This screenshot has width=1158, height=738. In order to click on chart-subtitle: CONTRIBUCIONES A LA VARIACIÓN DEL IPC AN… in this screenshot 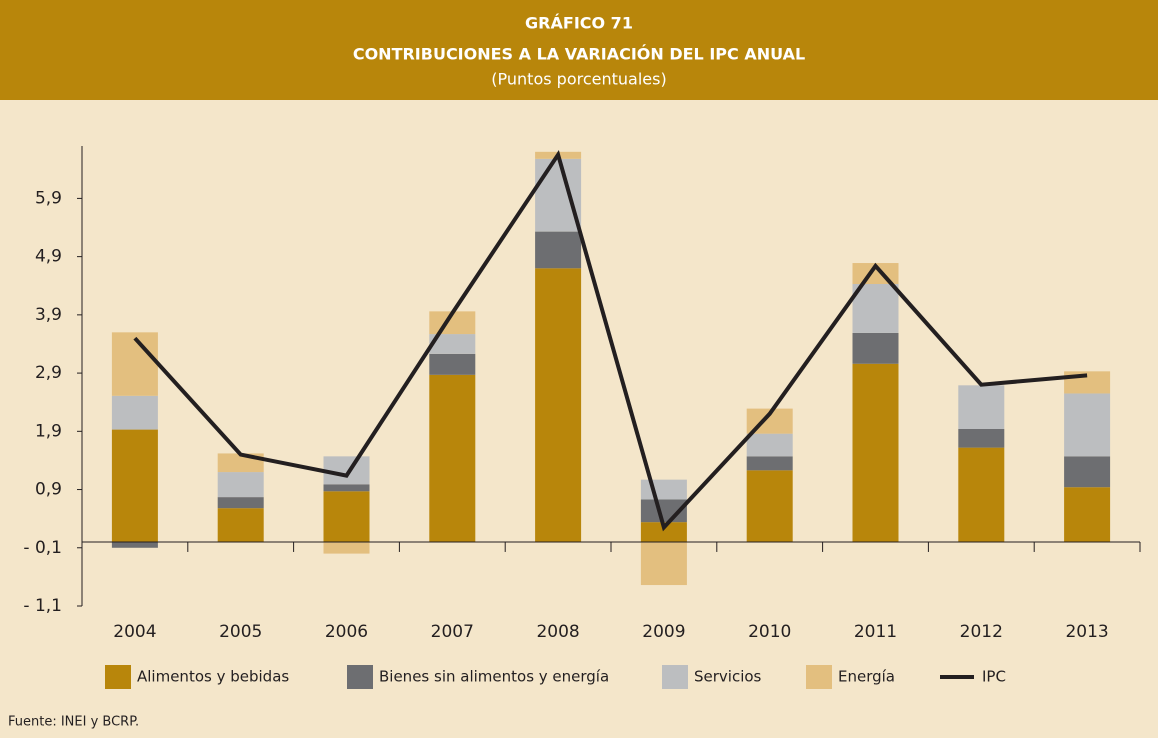, I will do `click(579, 54)`.